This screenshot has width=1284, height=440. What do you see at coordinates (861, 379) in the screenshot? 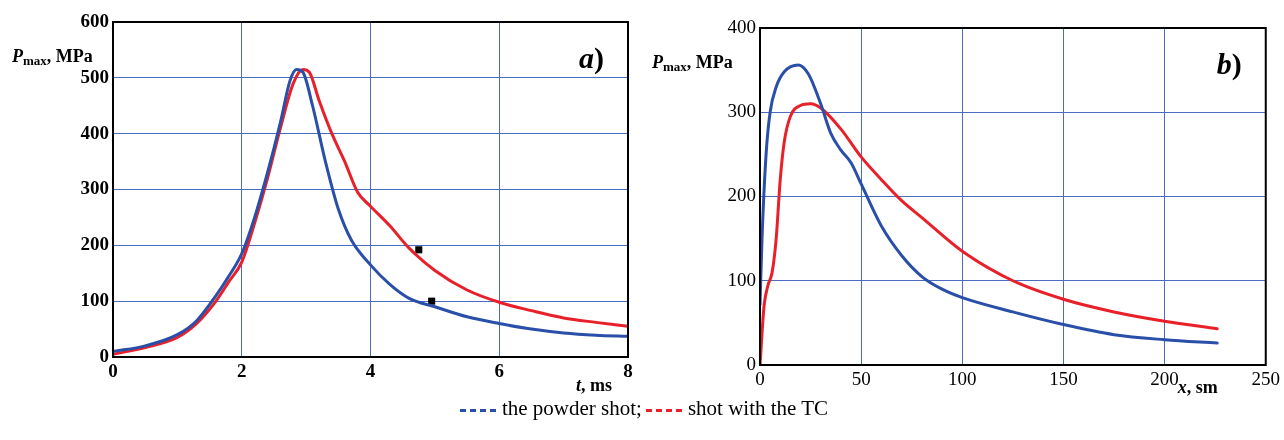
I see `x-tick-label: 50` at bounding box center [861, 379].